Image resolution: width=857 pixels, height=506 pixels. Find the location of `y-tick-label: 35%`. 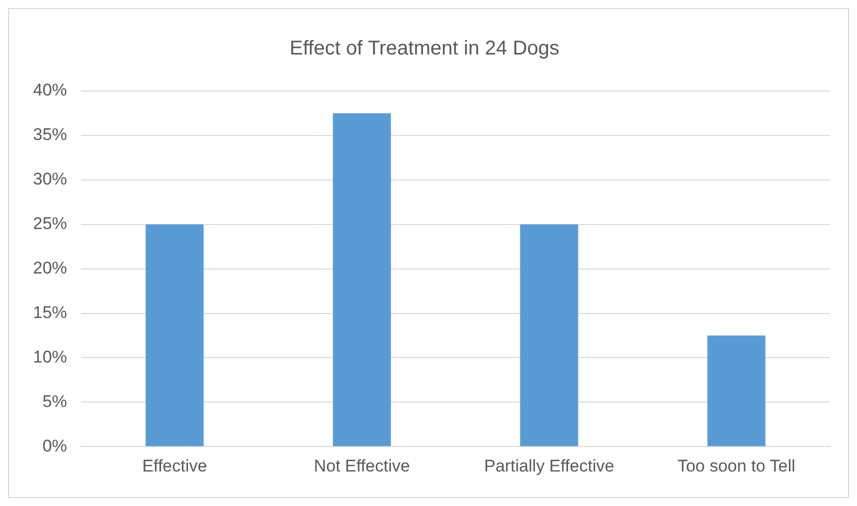

y-tick-label: 35% is located at coordinates (50, 134).